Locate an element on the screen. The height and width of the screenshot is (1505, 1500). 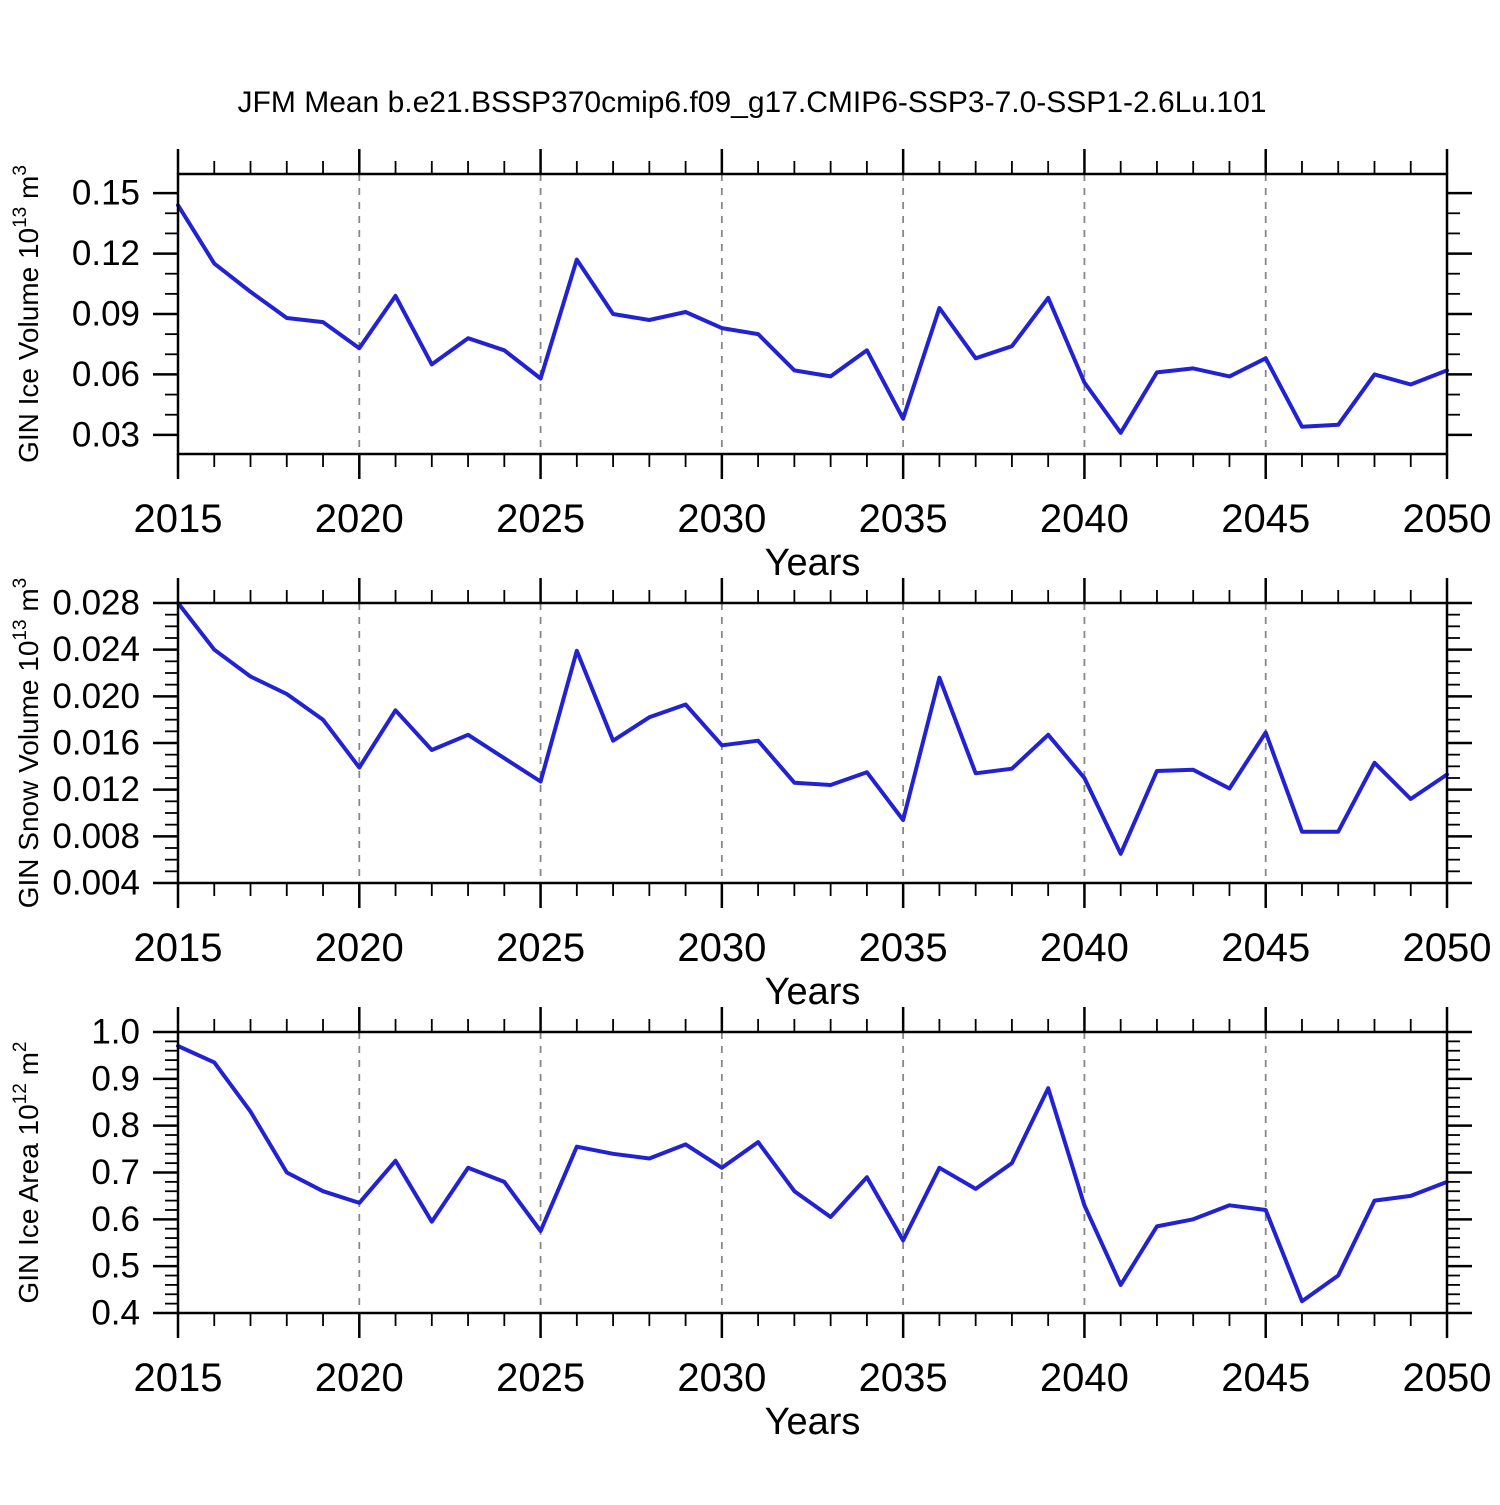
y-tick-label: 1.0 is located at coordinates (115, 1032).